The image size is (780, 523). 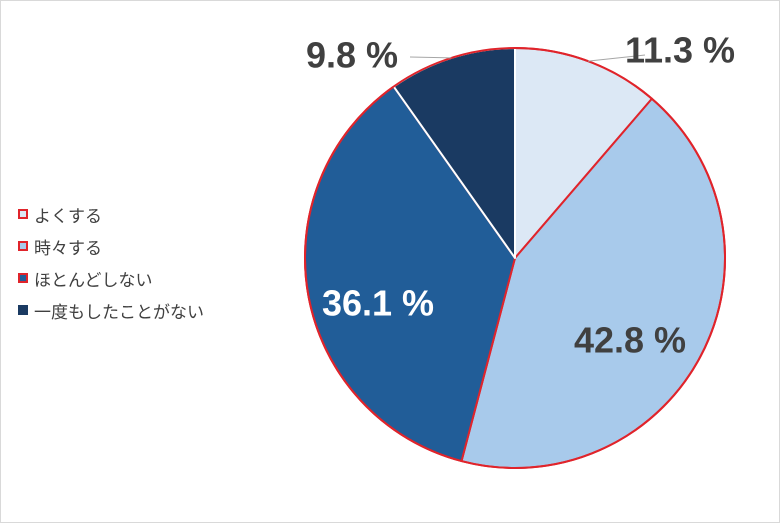 I want to click on legend-item-1: 時々する, so click(x=111, y=246).